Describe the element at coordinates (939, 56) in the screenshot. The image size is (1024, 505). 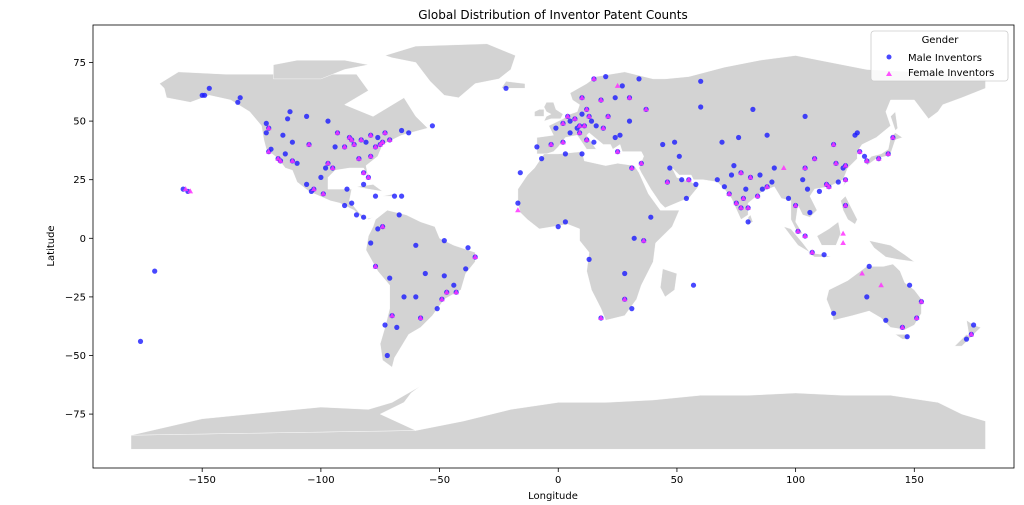
I see `legend: Gender Male Inventors Female Inventors` at that location.